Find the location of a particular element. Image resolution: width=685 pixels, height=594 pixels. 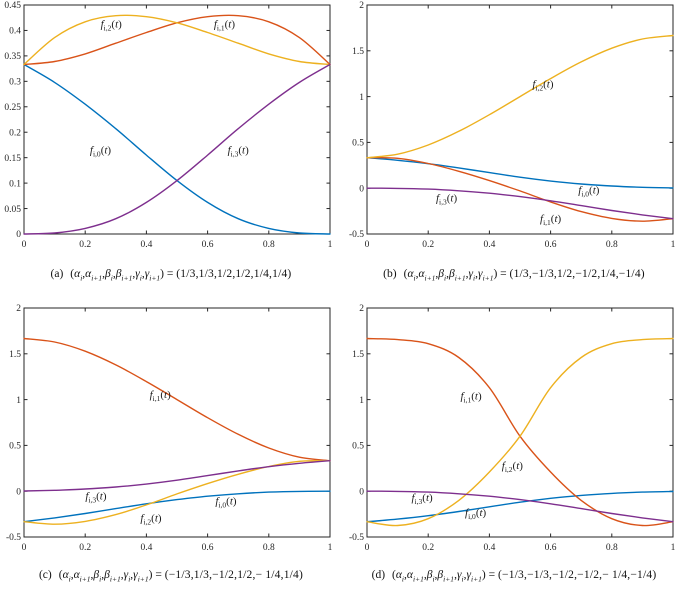

caption-c-tag: (c) is located at coordinates (45, 575).